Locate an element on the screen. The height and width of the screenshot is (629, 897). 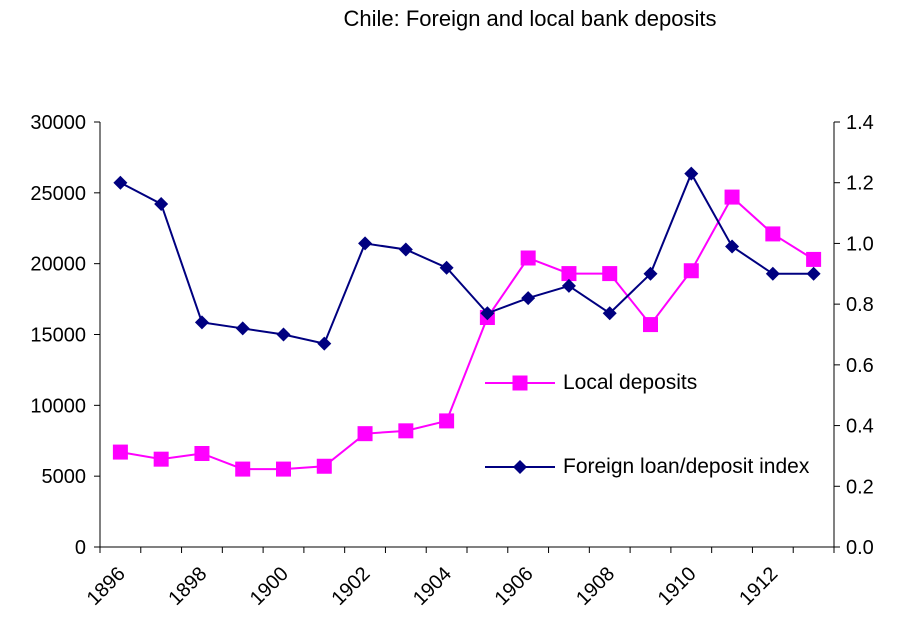
y2-tick-label: 1.4 is located at coordinates (860, 123).